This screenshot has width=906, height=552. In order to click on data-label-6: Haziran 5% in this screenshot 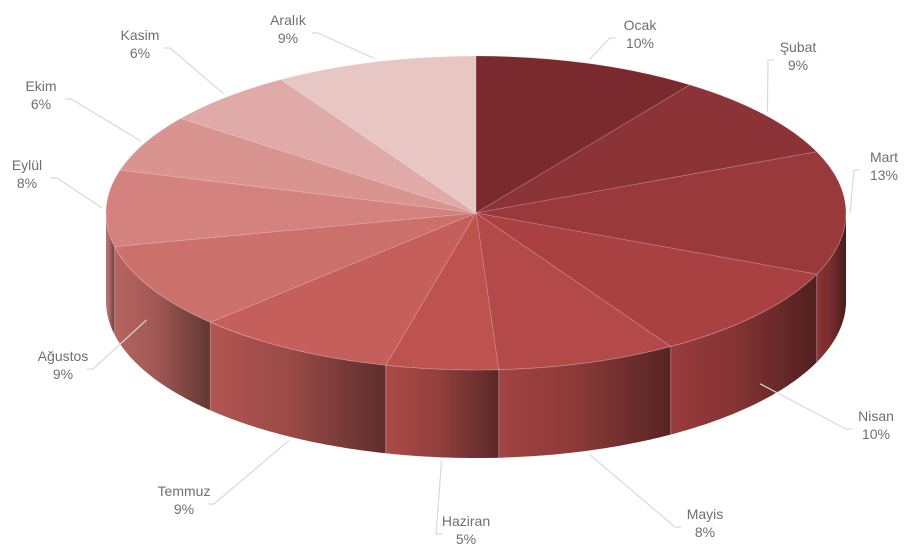, I will do `click(466, 530)`.